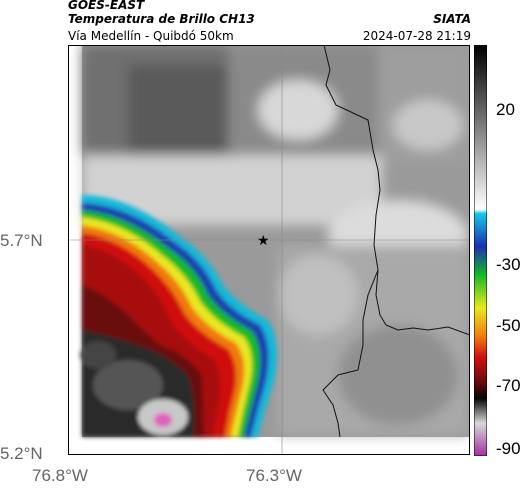 This screenshot has width=526, height=491. I want to click on y-tick-label: 5.7°N, so click(21, 240).